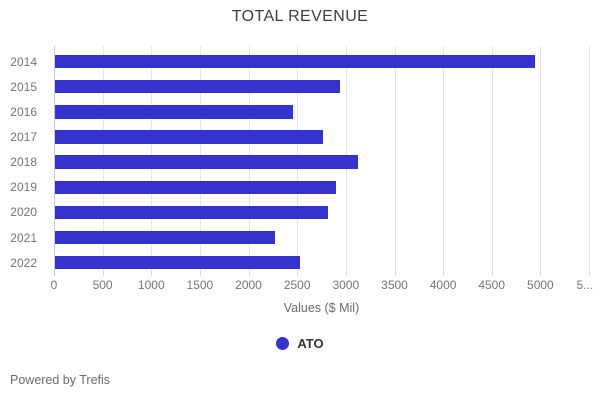 The width and height of the screenshot is (600, 400). I want to click on bar-2019, so click(196, 187).